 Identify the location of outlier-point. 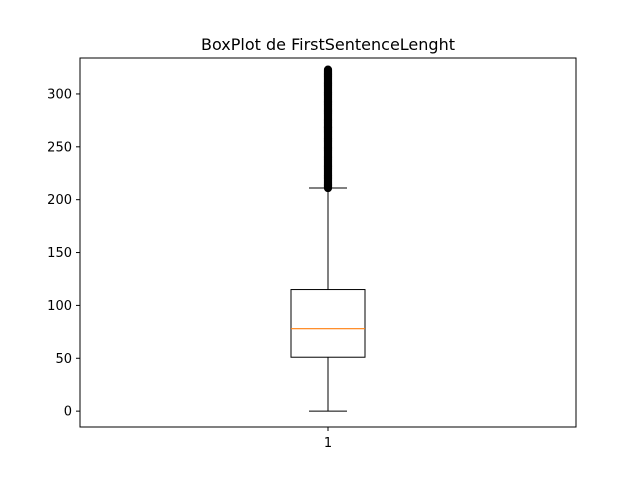
(328, 69).